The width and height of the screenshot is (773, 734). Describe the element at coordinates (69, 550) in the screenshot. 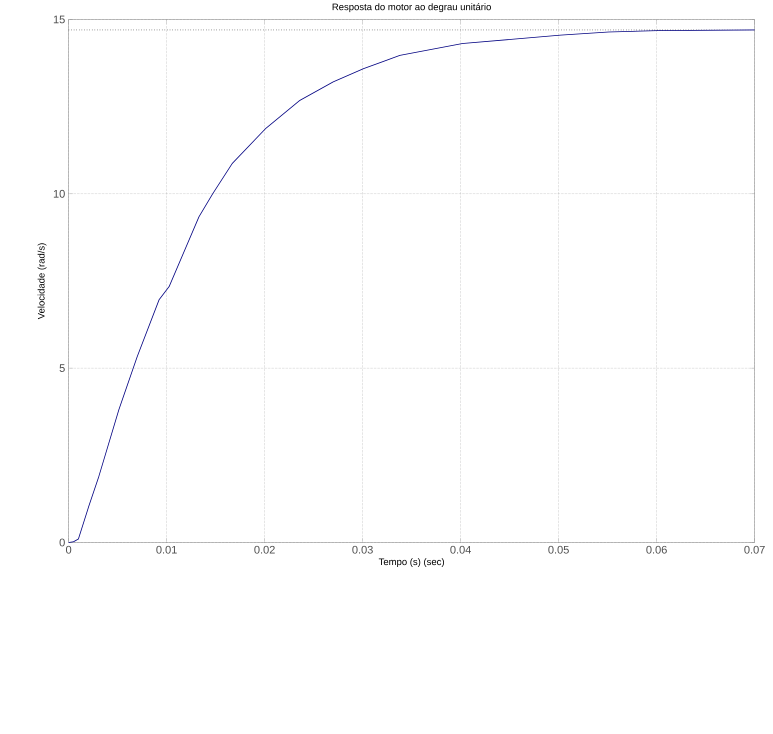

I see `x-tick-label: 0` at that location.